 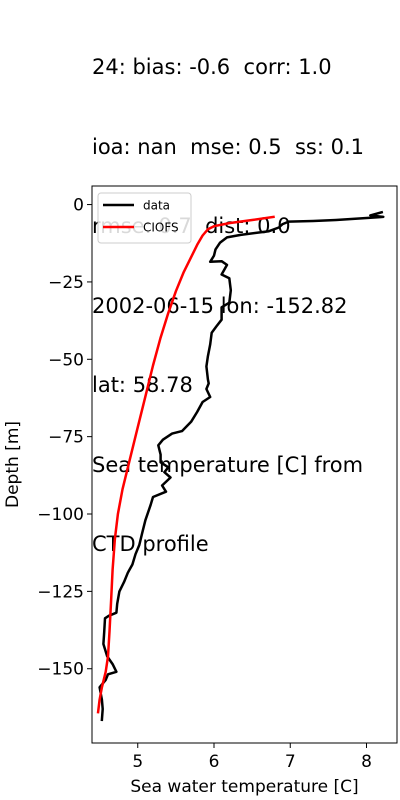 What do you see at coordinates (137, 762) in the screenshot?
I see `x-tick-label: 5` at bounding box center [137, 762].